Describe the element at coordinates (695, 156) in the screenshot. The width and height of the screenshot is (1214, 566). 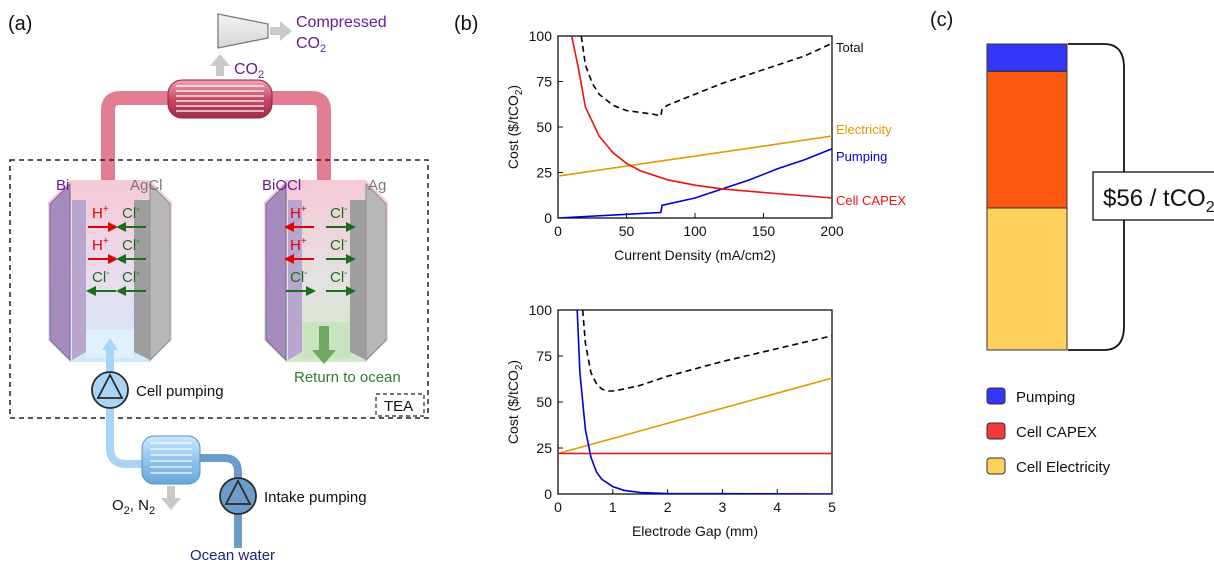
I see `series-line-electricity` at that location.